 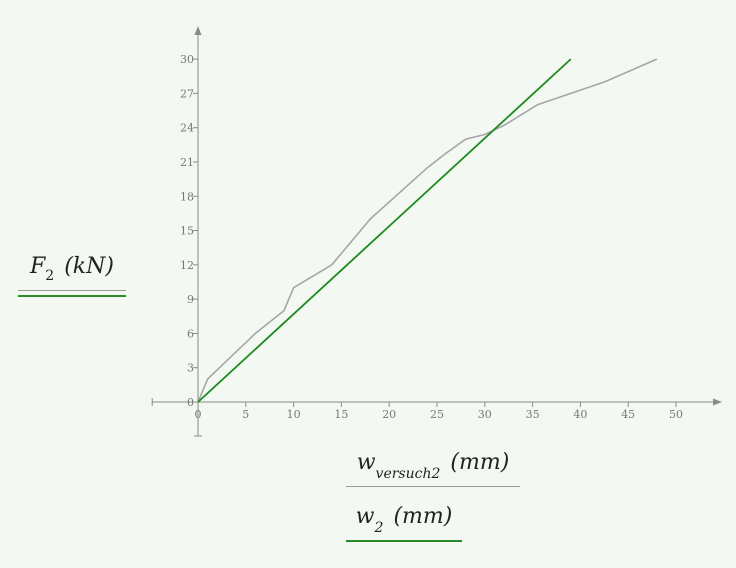 What do you see at coordinates (366, 462) in the screenshot?
I see `x-label-1-var: w` at bounding box center [366, 462].